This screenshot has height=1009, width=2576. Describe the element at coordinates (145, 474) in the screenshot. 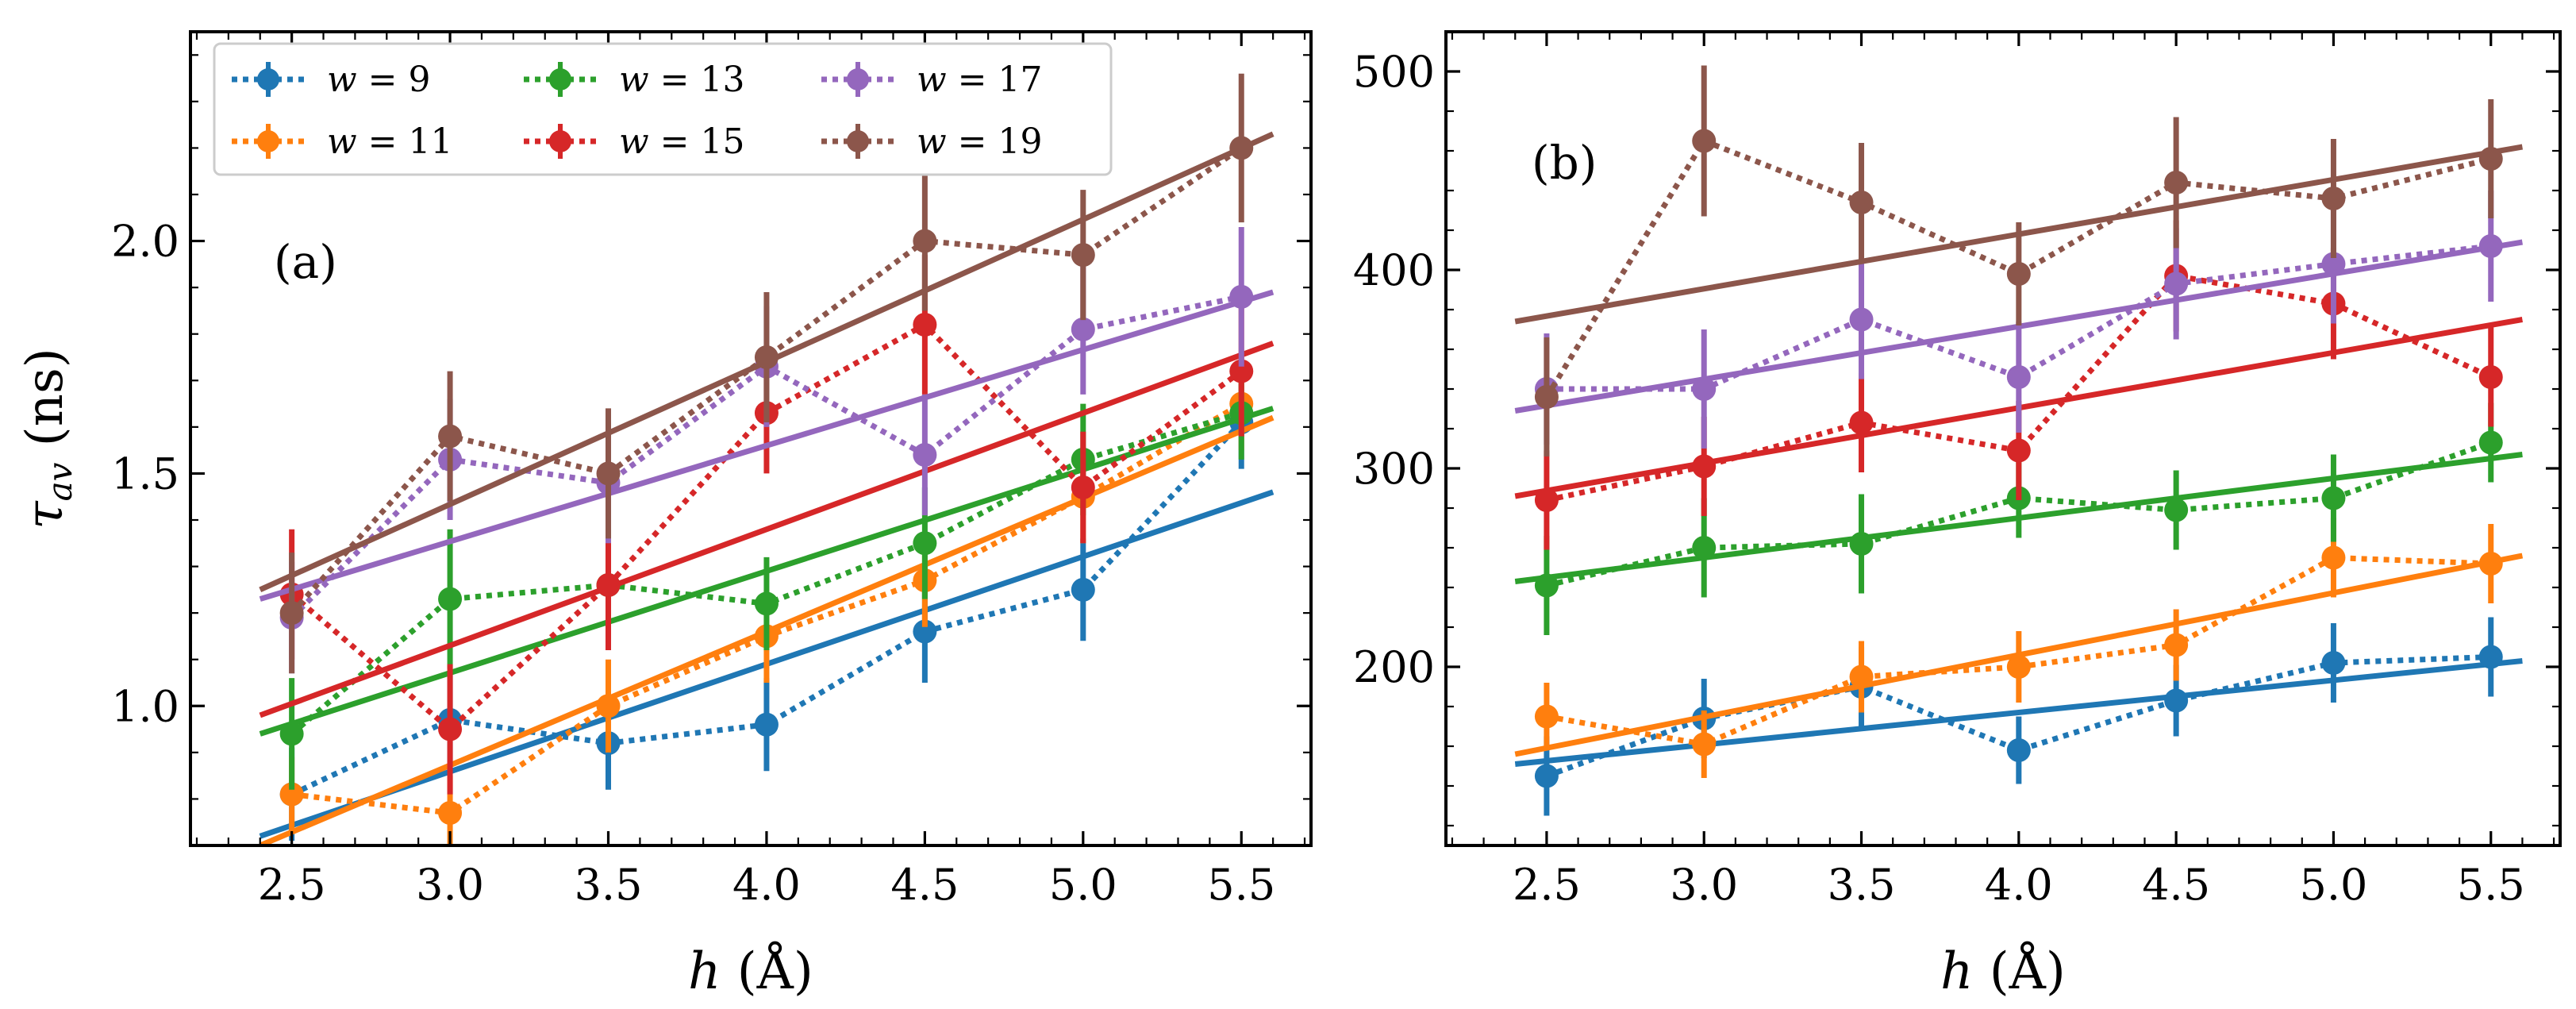

I see `y-tick-label: 1.5` at that location.